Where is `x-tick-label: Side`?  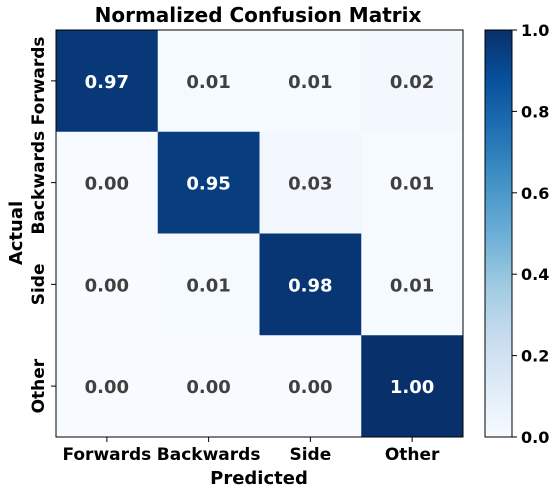 x-tick-label: Side is located at coordinates (310, 455).